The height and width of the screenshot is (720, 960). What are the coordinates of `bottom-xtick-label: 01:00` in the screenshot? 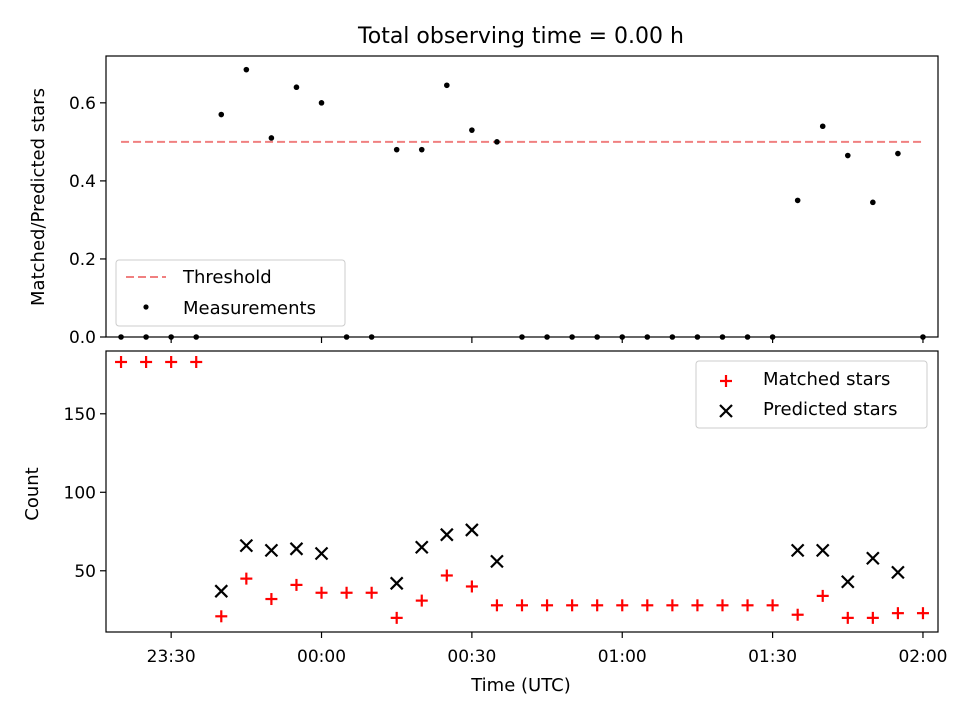 It's located at (622, 657).